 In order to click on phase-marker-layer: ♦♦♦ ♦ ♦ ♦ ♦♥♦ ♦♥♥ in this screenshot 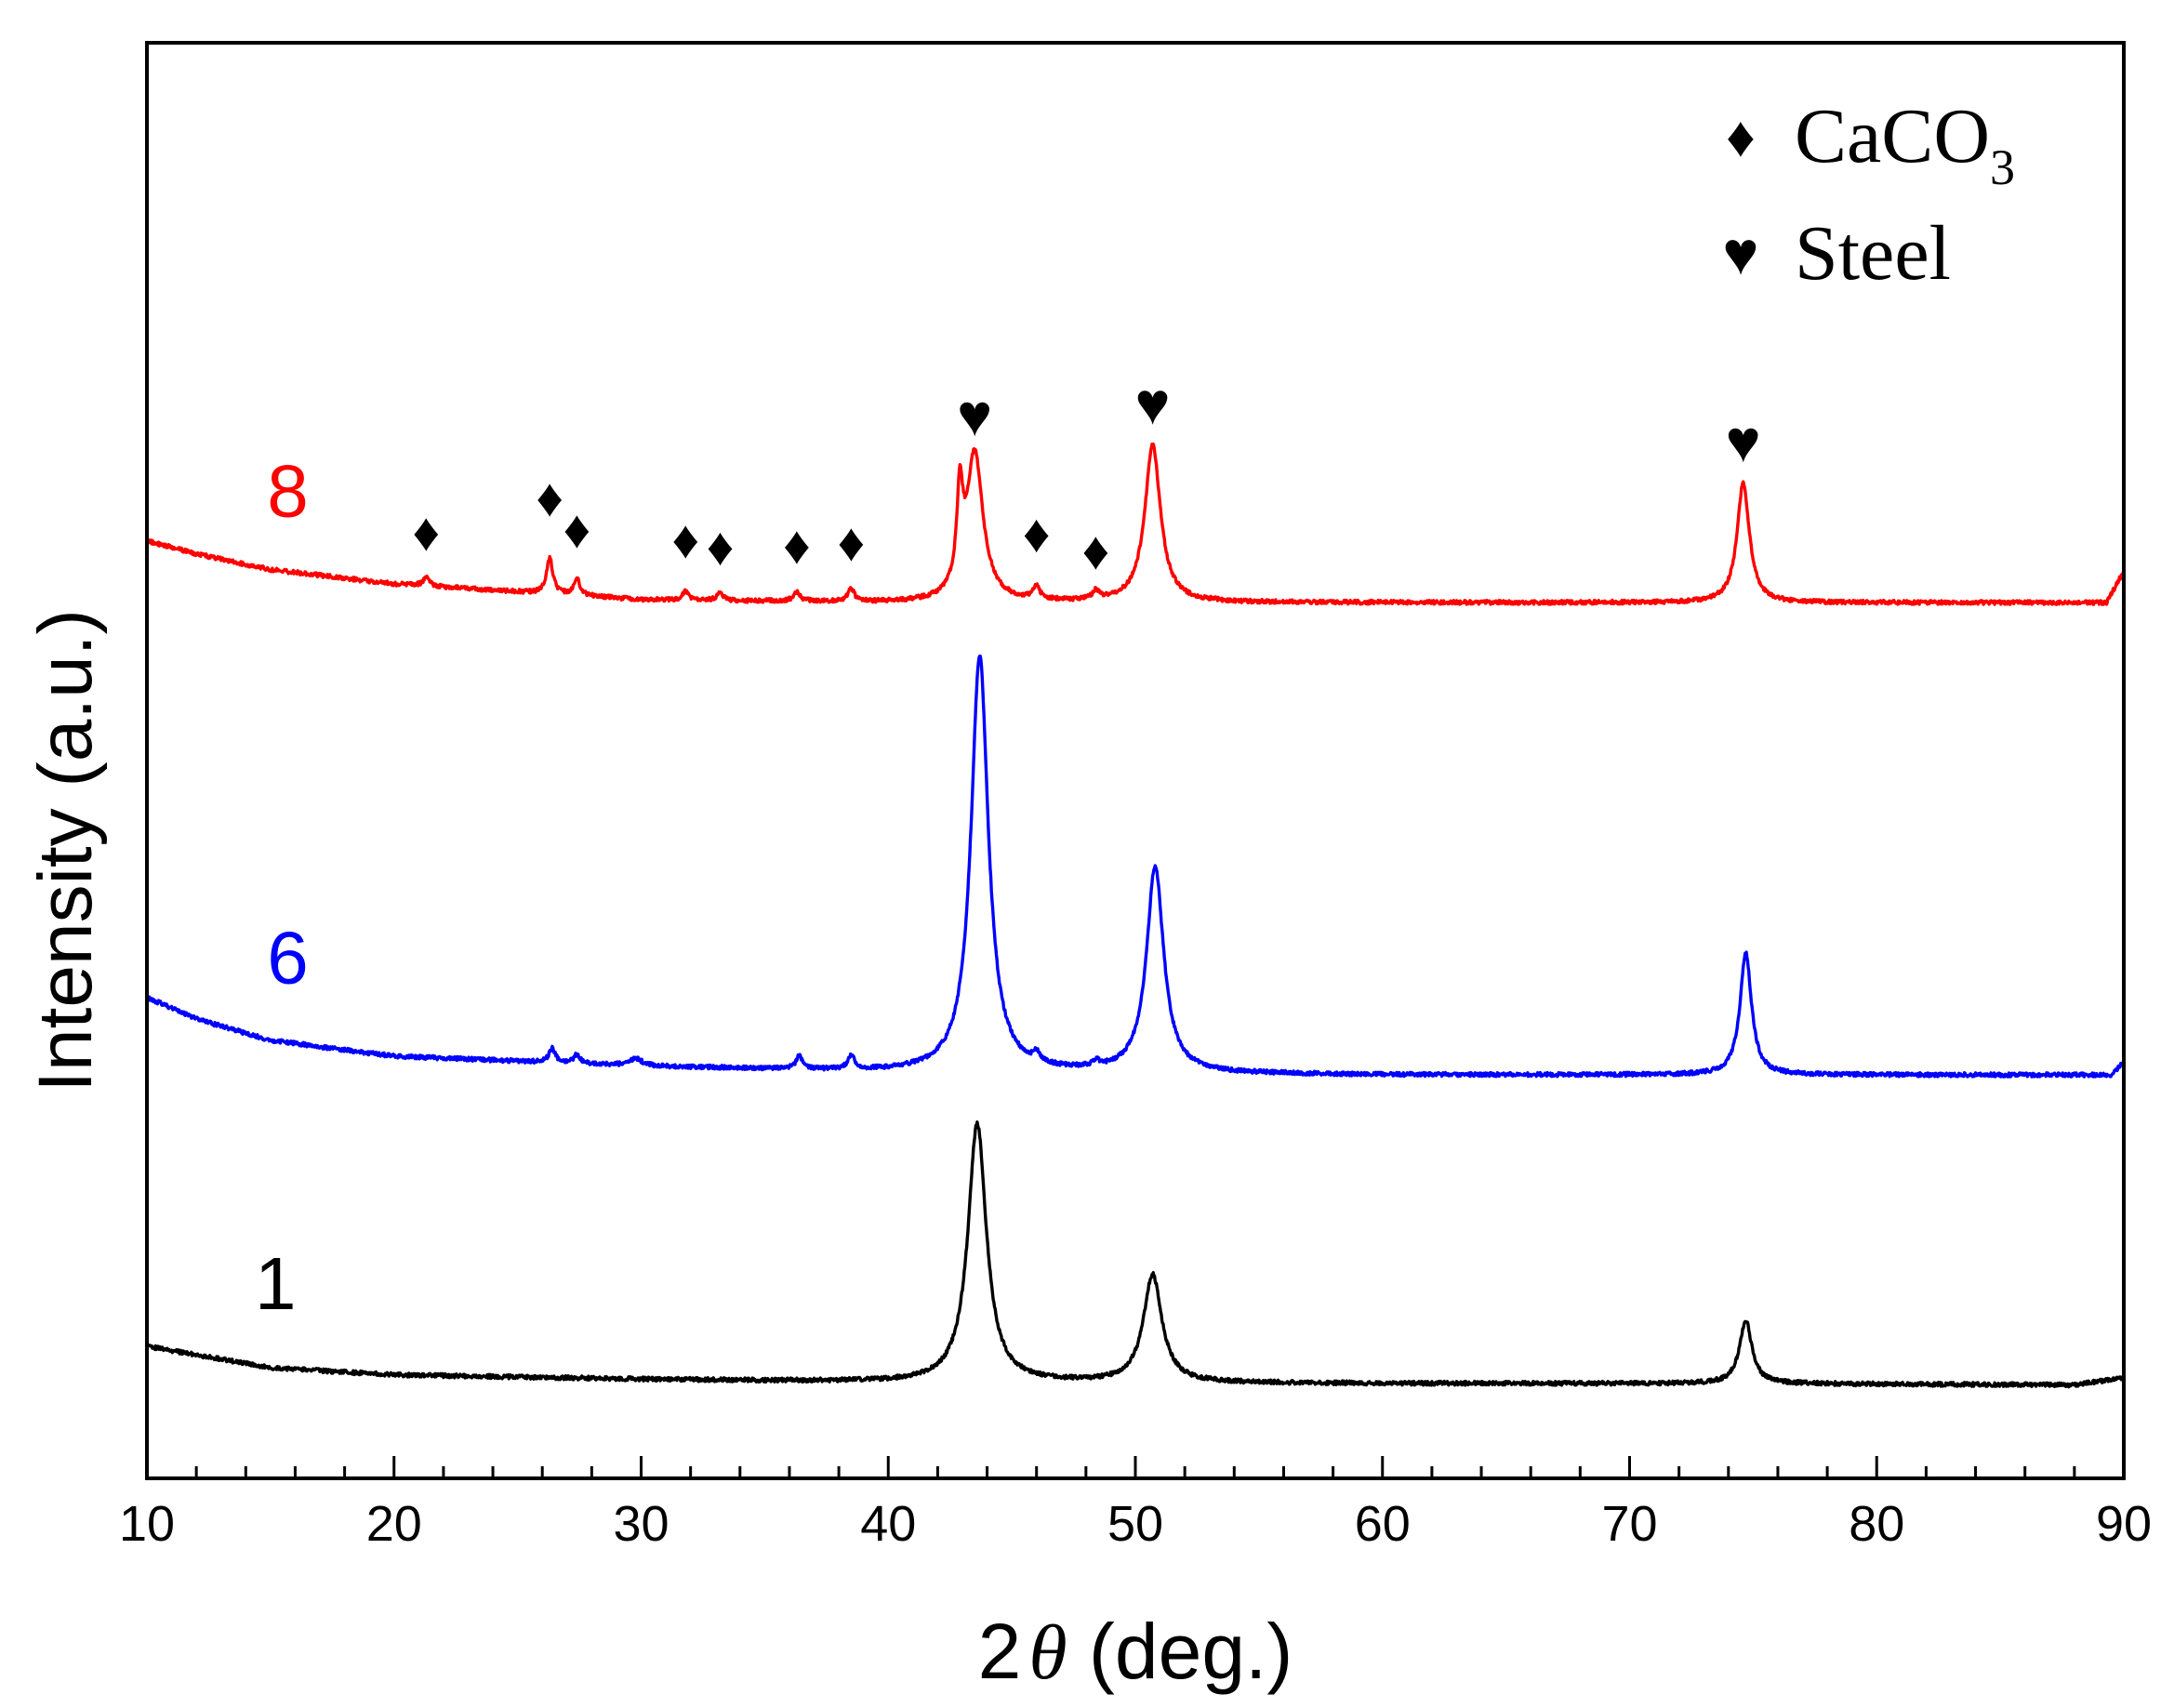, I will do `click(1086, 475)`.